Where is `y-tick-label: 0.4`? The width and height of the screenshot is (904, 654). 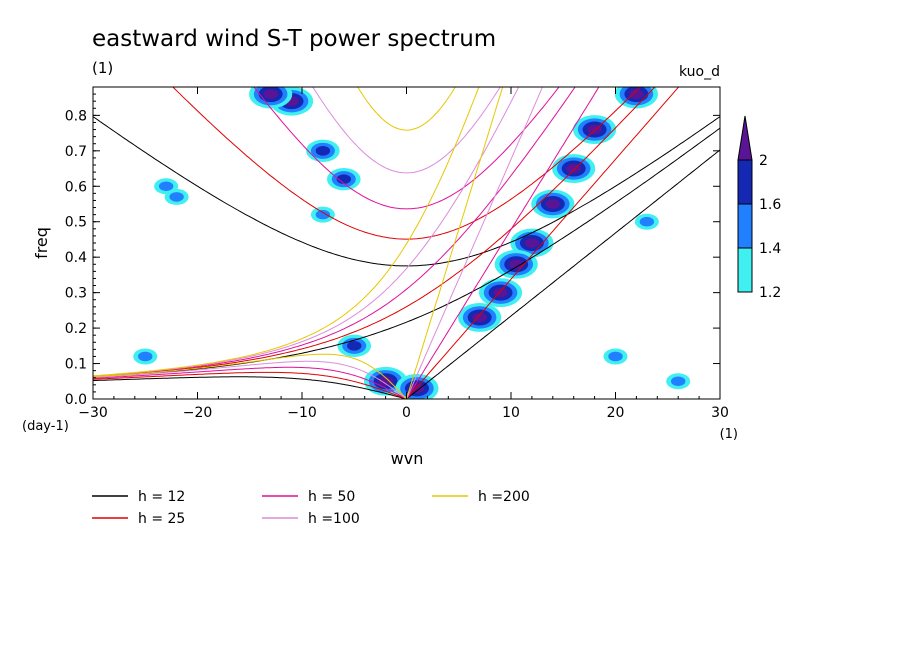
y-tick-label: 0.4 is located at coordinates (76, 258).